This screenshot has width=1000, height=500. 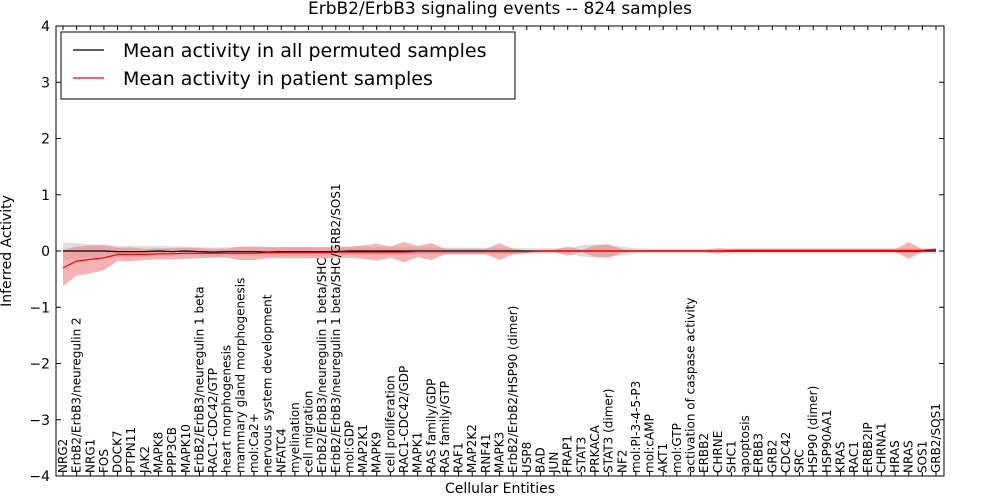 I want to click on y-tick-label: 1, so click(x=45, y=196).